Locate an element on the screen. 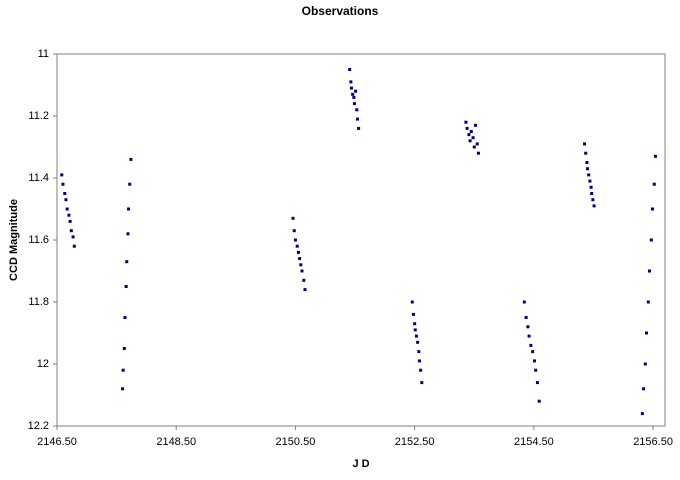  y-tick-label: 11.6 is located at coordinates (38, 240).